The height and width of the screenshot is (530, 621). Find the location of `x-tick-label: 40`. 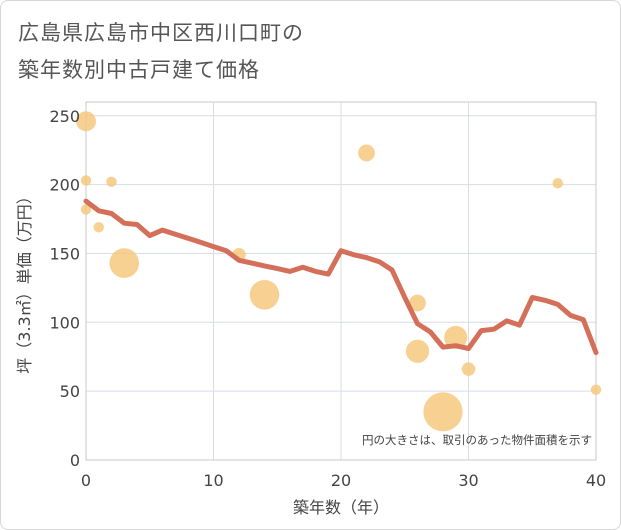

x-tick-label: 40 is located at coordinates (596, 480).